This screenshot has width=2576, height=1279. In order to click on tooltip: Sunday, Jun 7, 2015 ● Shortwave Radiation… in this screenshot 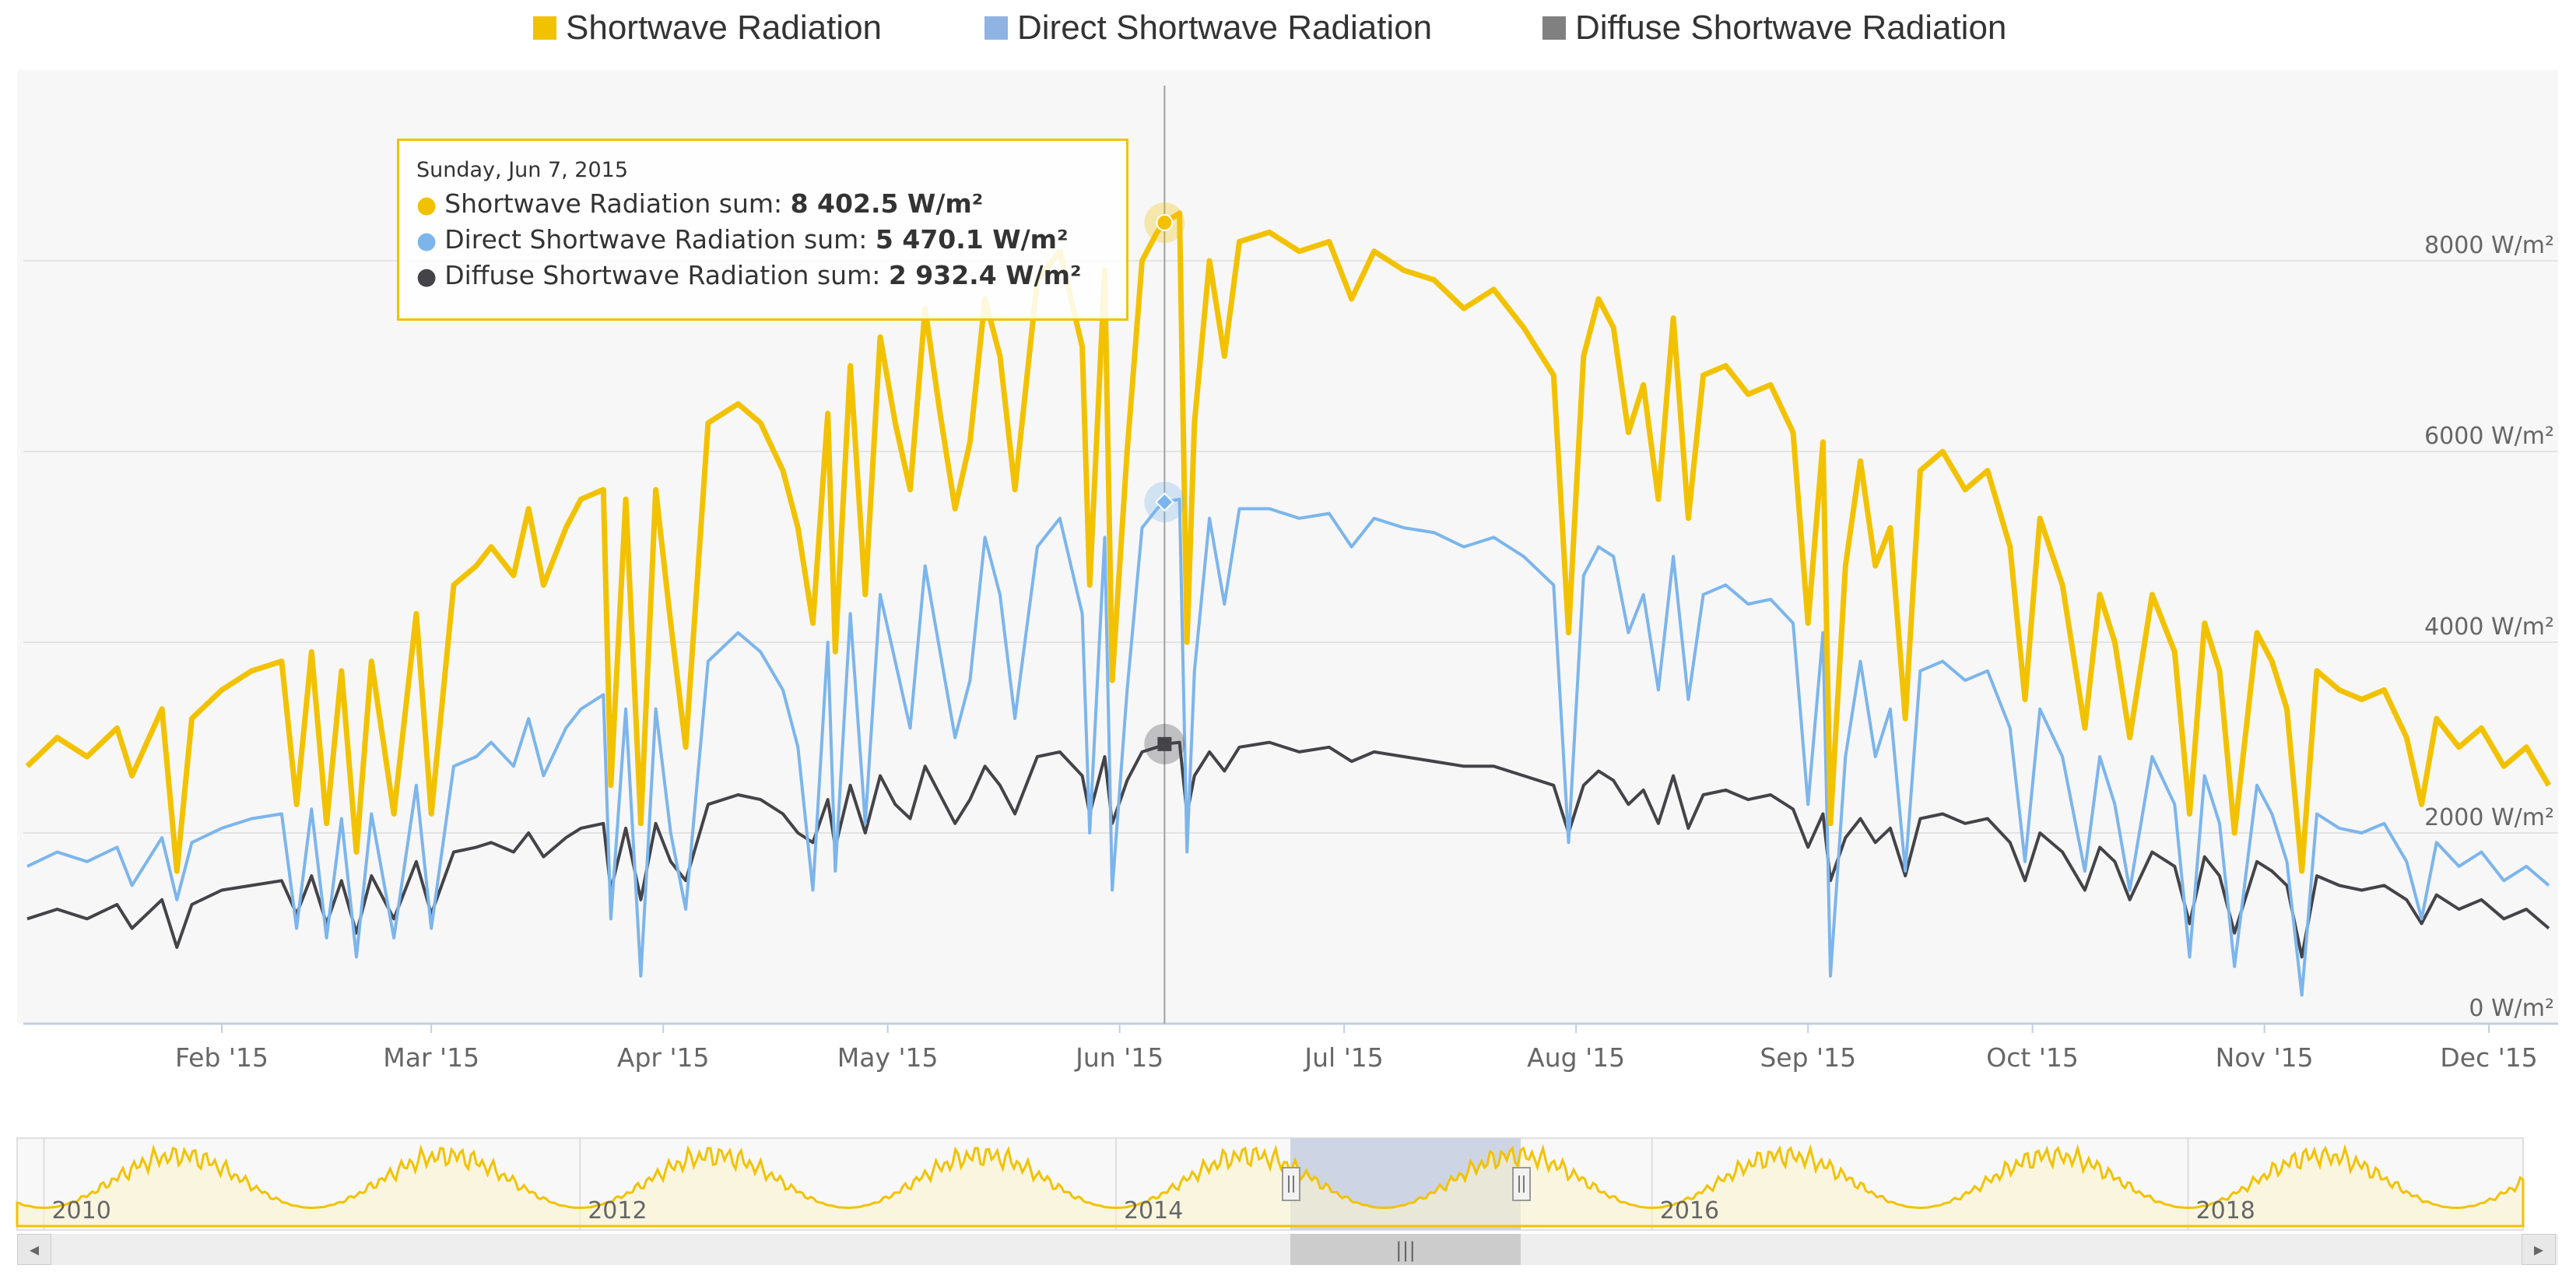, I will do `click(763, 230)`.